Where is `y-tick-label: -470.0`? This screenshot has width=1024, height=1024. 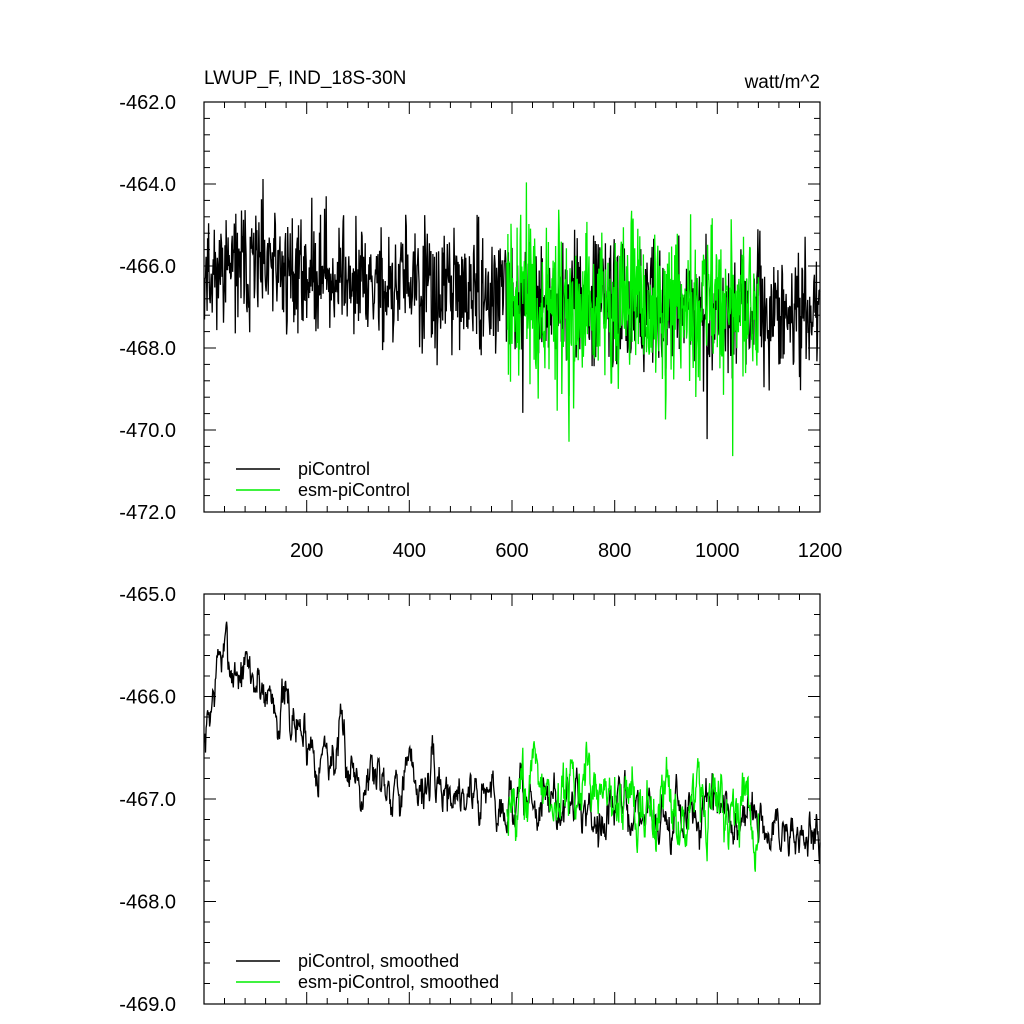 y-tick-label: -470.0 is located at coordinates (147, 431).